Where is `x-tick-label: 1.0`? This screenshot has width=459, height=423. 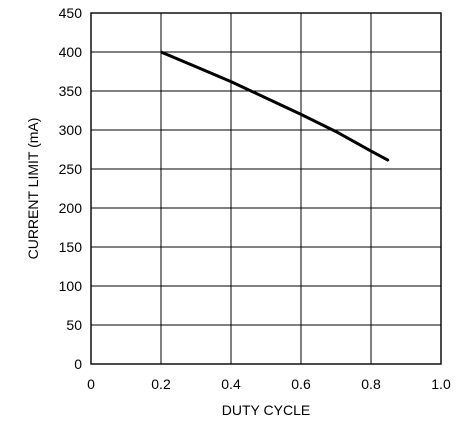
x-tick-label: 1.0 is located at coordinates (441, 384).